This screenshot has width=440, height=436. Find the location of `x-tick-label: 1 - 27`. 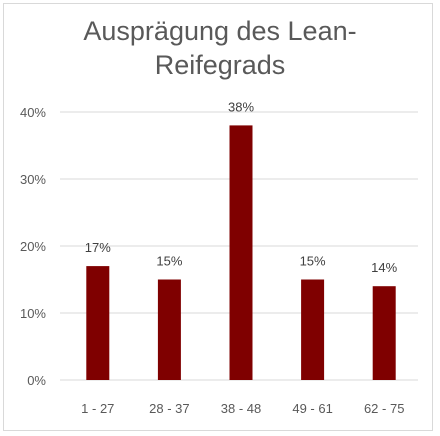

x-tick-label: 1 - 27 is located at coordinates (97, 408).